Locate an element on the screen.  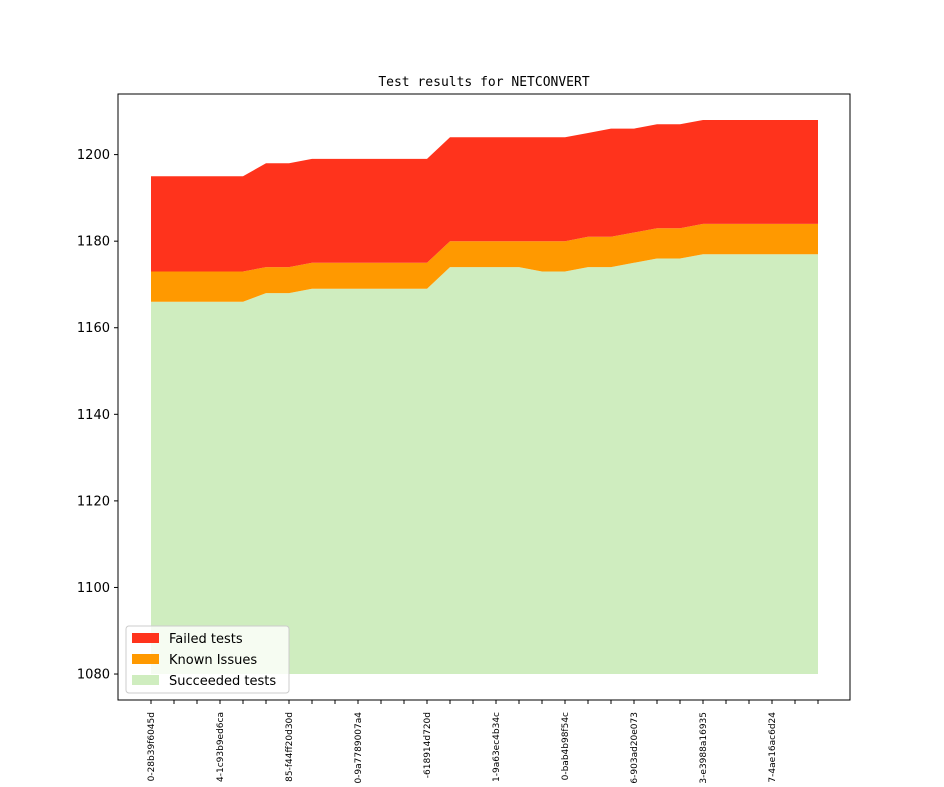
y-tick-label: 1100 is located at coordinates (93, 588).